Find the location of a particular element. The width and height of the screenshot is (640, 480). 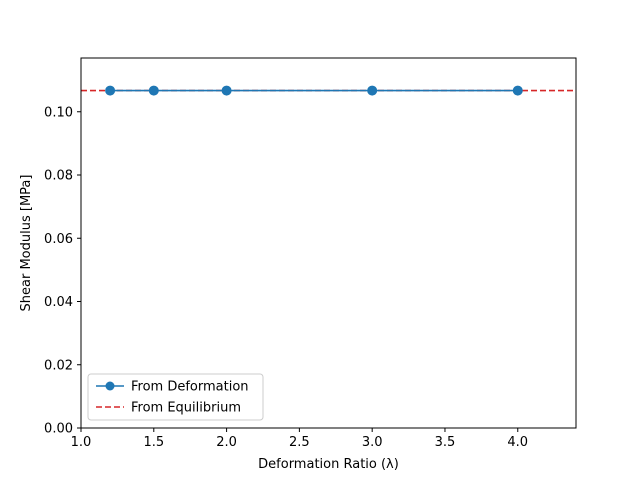

y-tick-label: 0.08 is located at coordinates (58, 176).